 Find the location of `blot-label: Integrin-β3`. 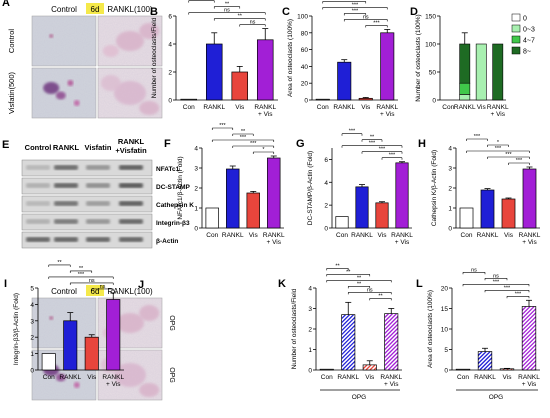

blot-label: Integrin-β3 is located at coordinates (173, 223).